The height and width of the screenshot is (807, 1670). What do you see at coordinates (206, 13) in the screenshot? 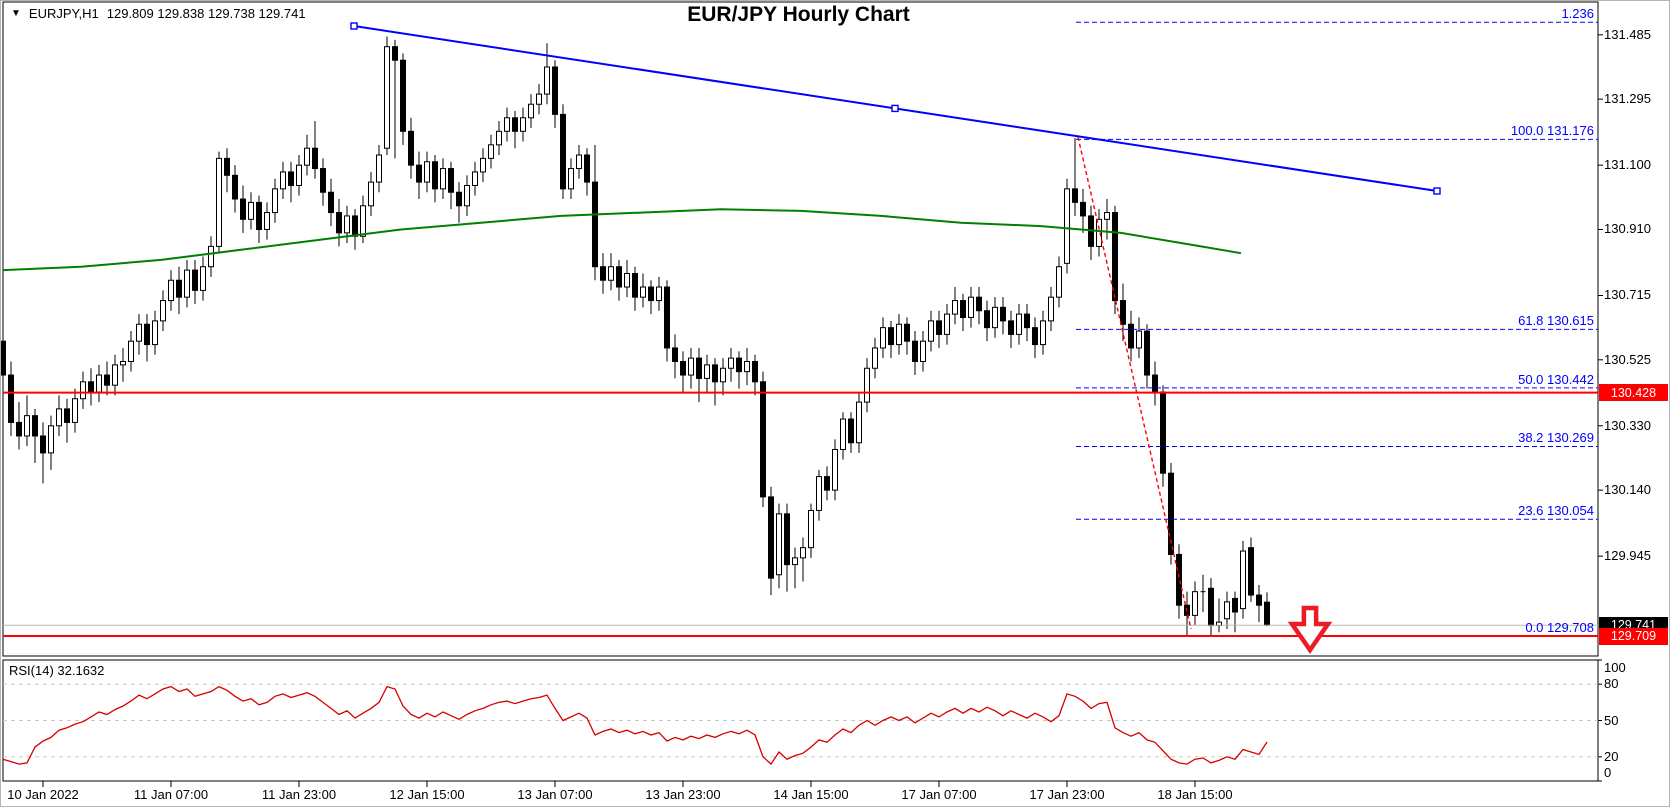
I see `ohlc-readout: 129.809 129.838 129.738 129.741` at bounding box center [206, 13].